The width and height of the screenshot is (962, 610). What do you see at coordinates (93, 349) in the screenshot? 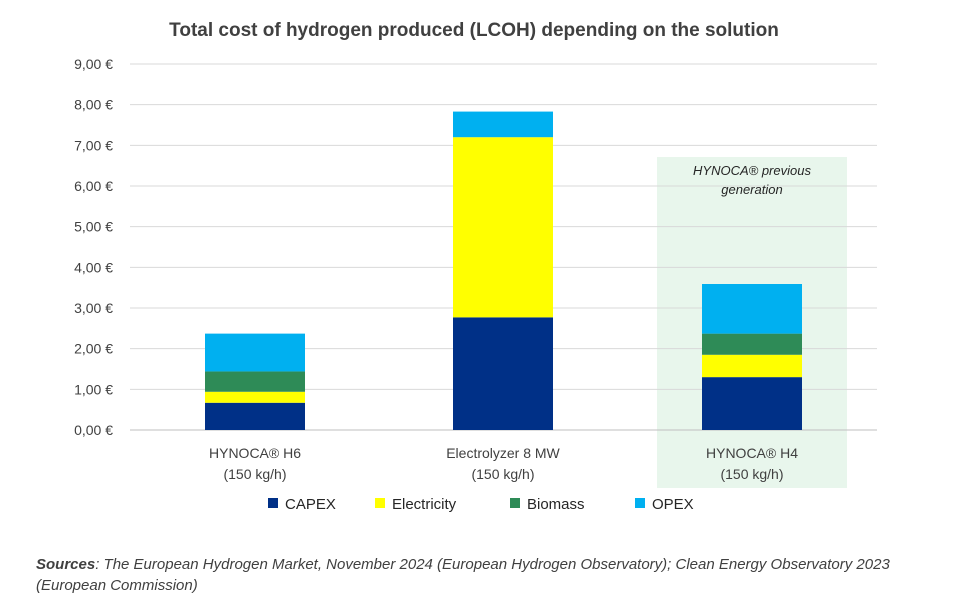
I see `y-tick-label: 2,00 €` at bounding box center [93, 349].